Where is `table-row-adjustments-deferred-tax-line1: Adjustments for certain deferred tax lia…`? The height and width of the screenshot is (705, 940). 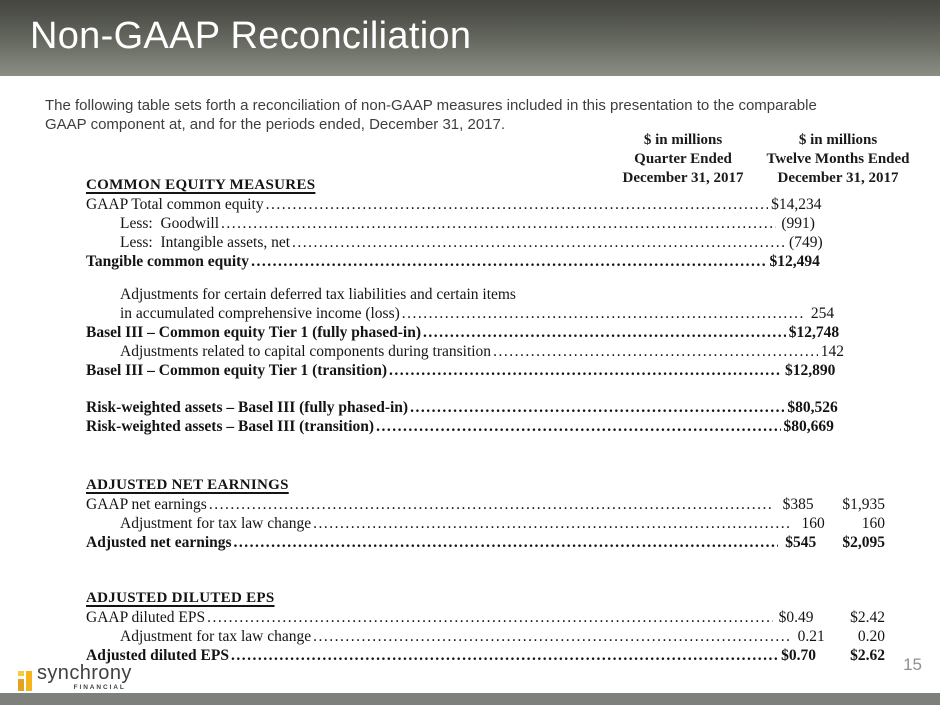
table-row-adjustments-deferred-tax-line1: Adjustments for certain deferred tax lia… is located at coordinates (485, 294).